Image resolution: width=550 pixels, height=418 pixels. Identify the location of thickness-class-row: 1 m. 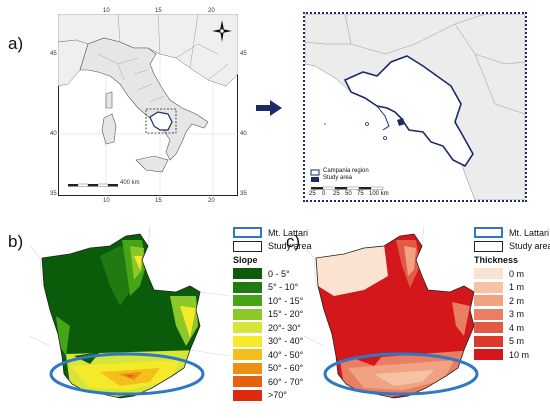
(512, 288).